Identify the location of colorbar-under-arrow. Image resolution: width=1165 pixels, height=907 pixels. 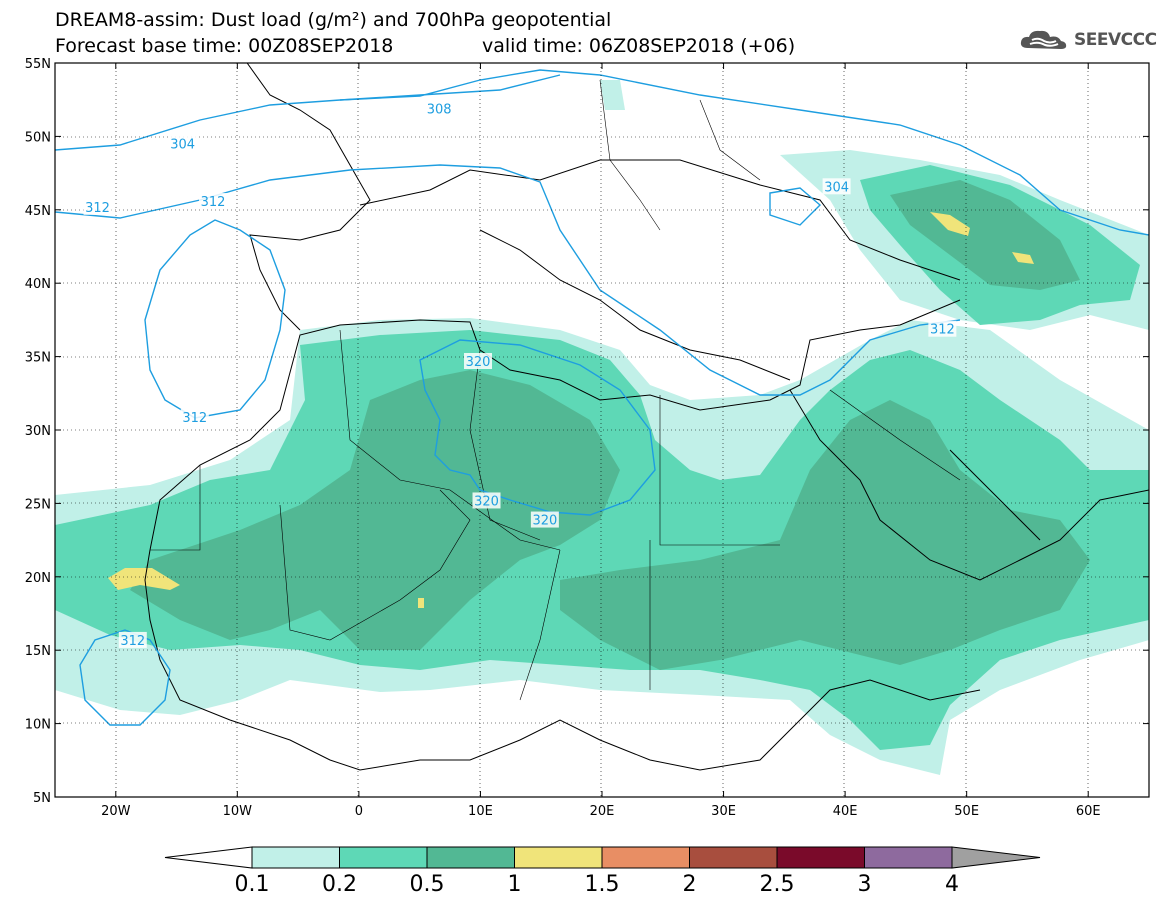
(208, 857).